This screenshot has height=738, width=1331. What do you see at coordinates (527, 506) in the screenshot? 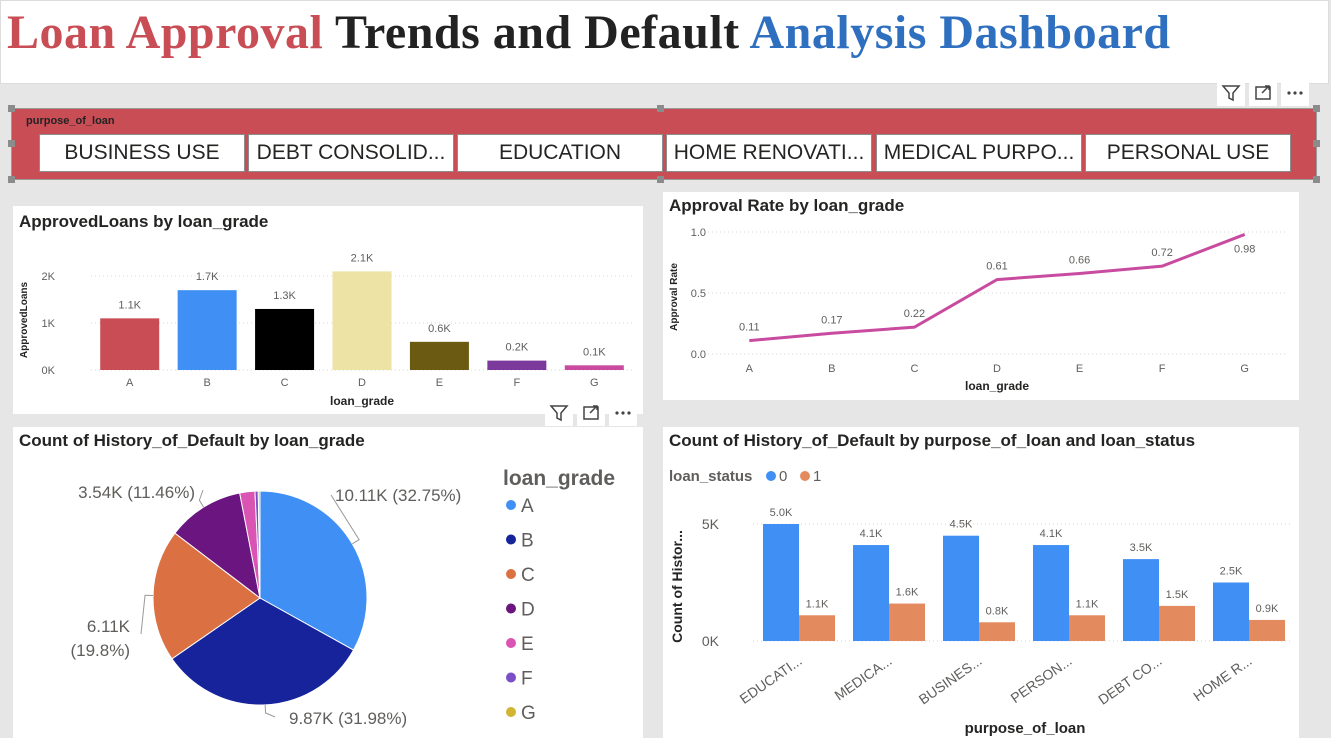
I see `legend-item-label: A` at bounding box center [527, 506].